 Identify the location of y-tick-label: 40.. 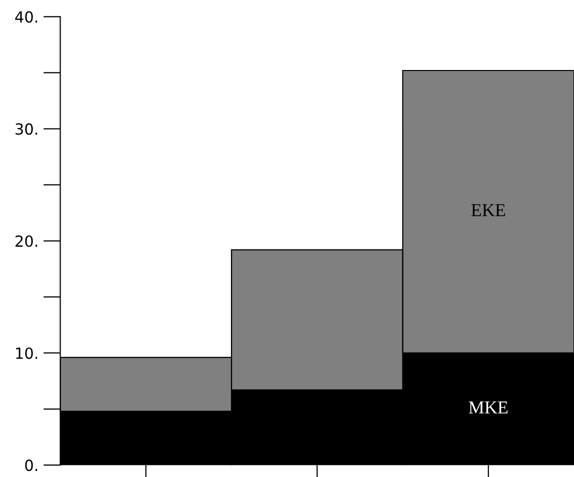
(26, 17).